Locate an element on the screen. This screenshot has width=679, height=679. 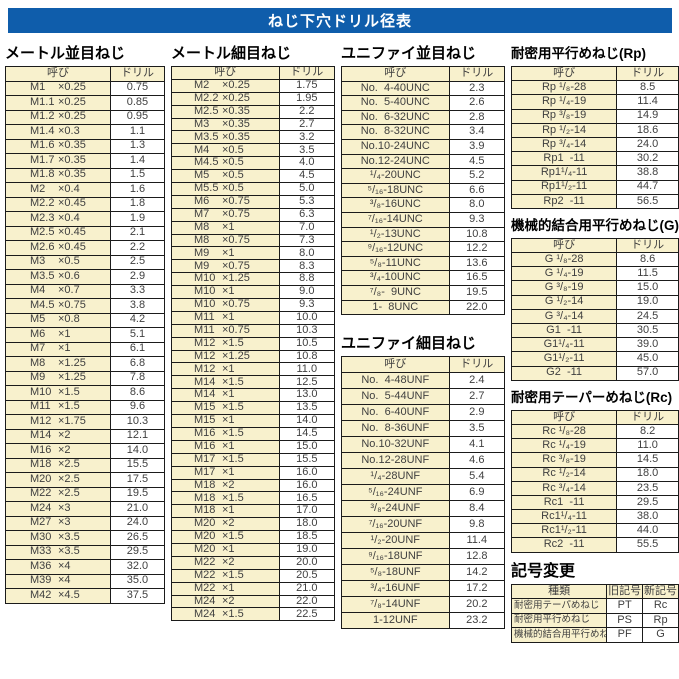
thread-size: M33 is located at coordinates (41, 551).